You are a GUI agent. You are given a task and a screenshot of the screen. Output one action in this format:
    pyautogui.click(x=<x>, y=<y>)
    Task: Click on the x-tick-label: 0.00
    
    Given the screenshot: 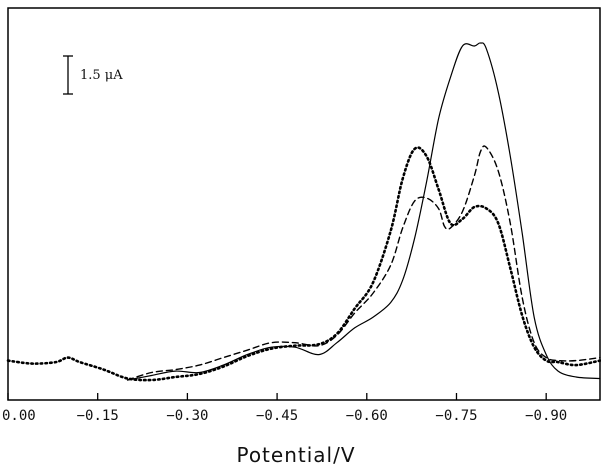 What is the action you would take?
    pyautogui.click(x=19, y=416)
    